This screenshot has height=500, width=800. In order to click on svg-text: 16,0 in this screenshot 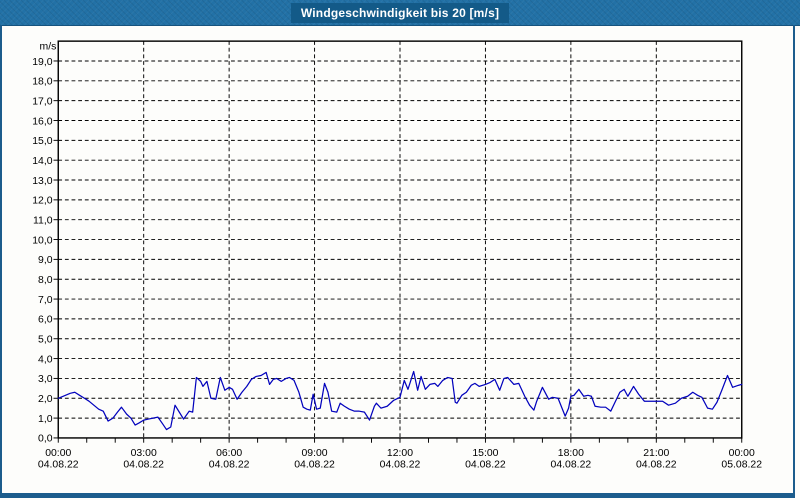, I will do `click(42, 121)`.